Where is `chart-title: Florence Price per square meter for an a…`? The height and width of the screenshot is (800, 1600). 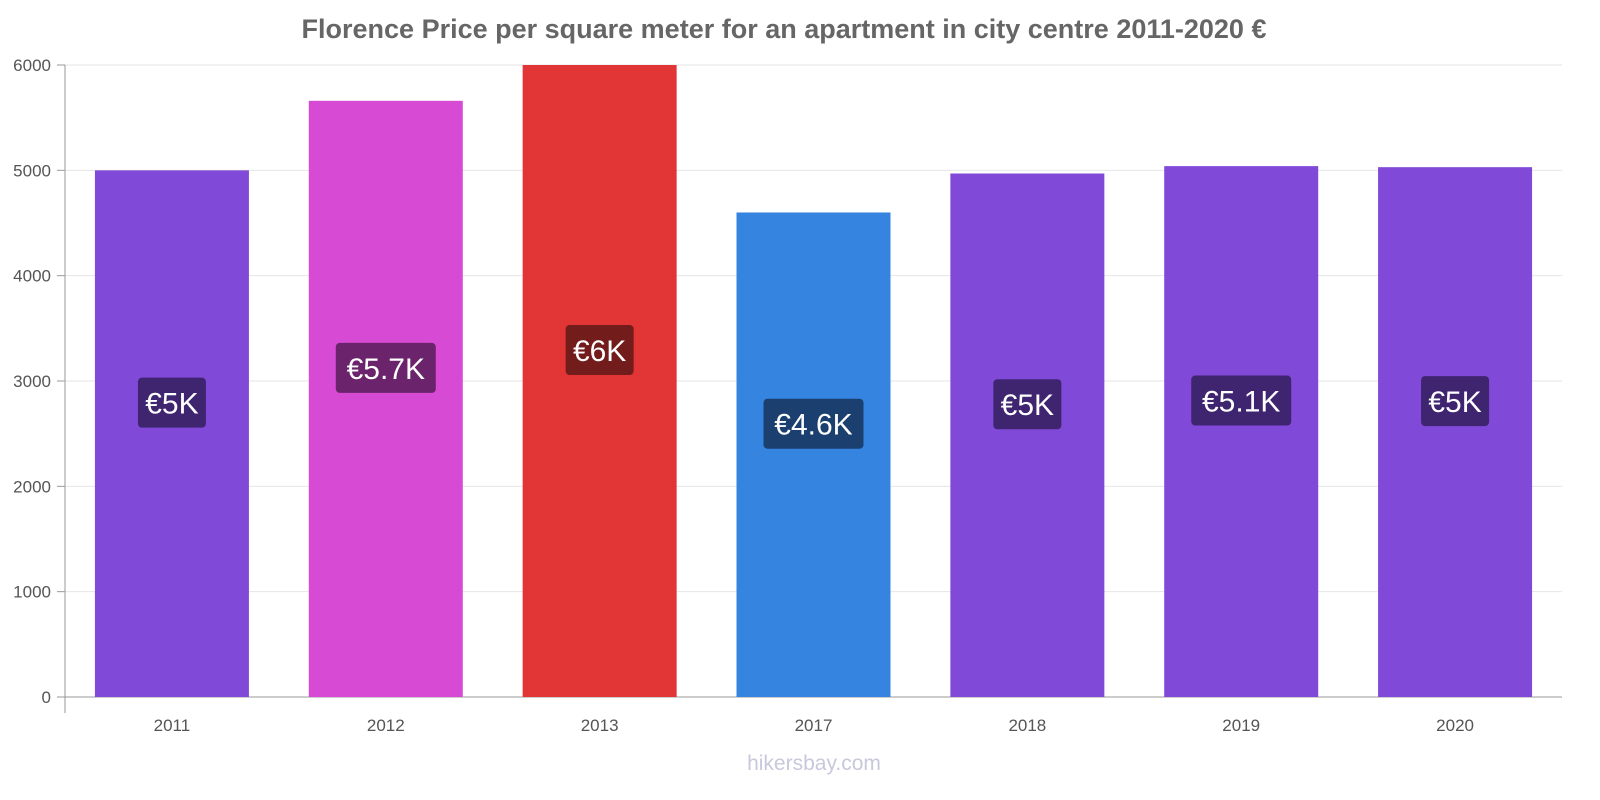 chart-title: Florence Price per square meter for an a… is located at coordinates (784, 29).